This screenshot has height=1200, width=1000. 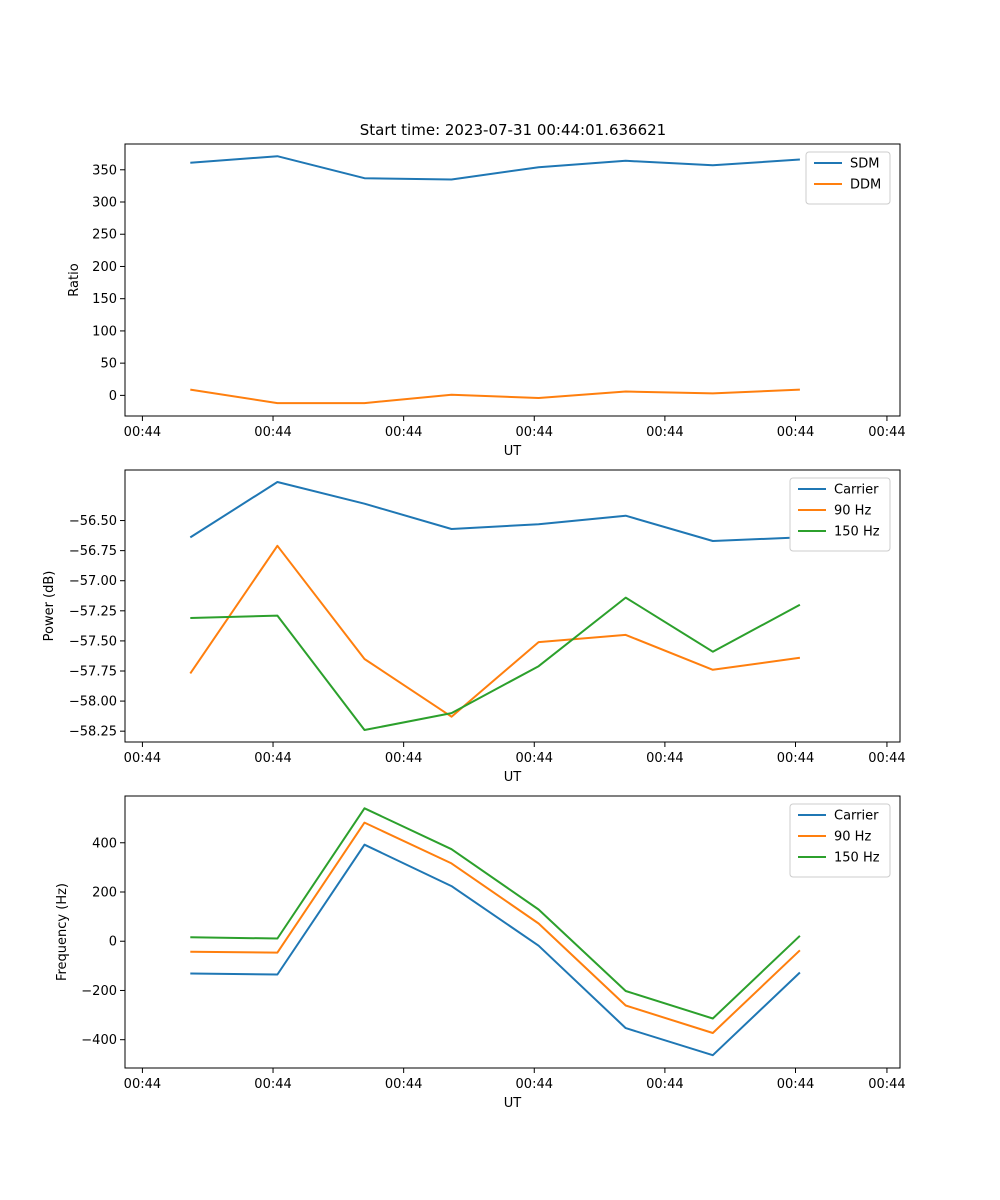 What do you see at coordinates (513, 130) in the screenshot?
I see `chart-title: Start time: 2023-07-31 00:44:01.636621` at bounding box center [513, 130].